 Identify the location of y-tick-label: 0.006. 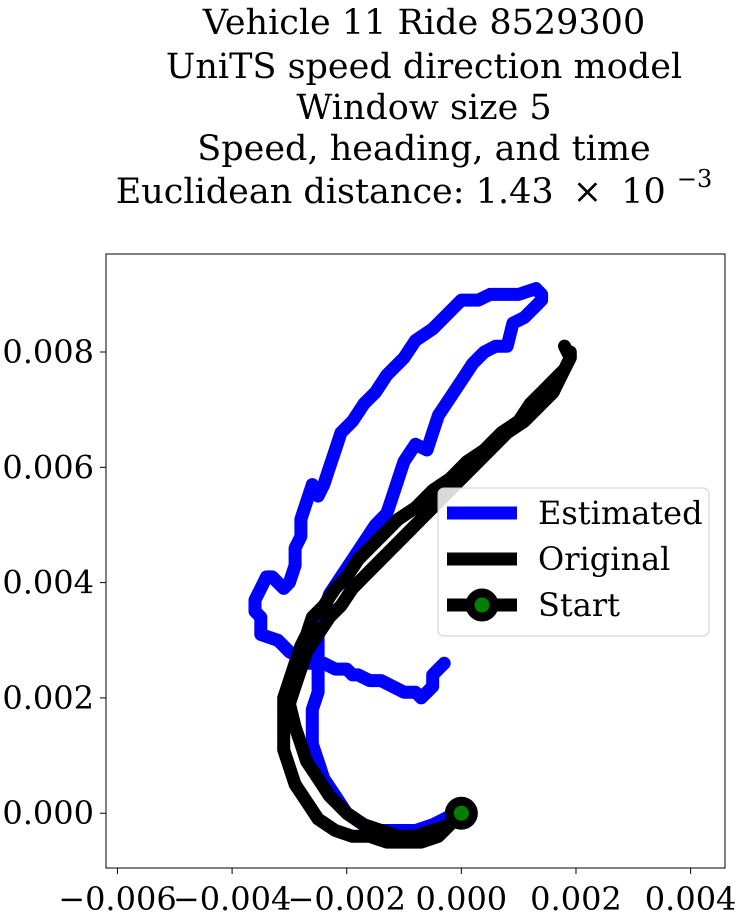
(48, 467).